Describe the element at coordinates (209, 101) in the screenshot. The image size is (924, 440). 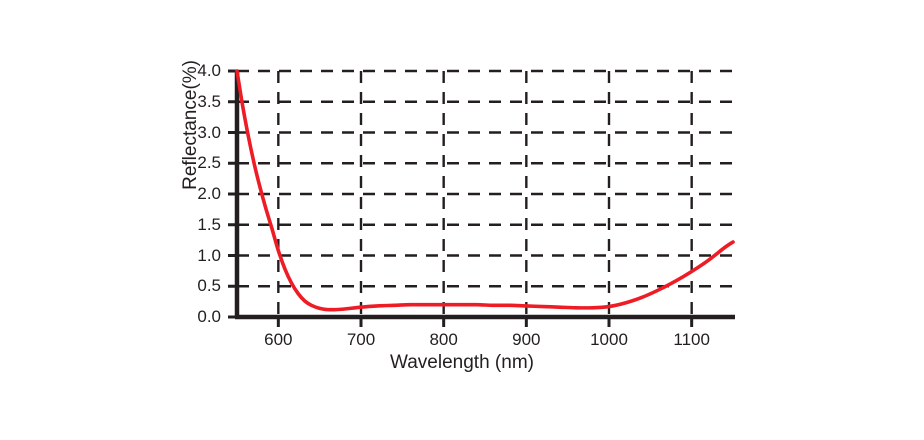
I see `y-tick-label: 3.5` at that location.